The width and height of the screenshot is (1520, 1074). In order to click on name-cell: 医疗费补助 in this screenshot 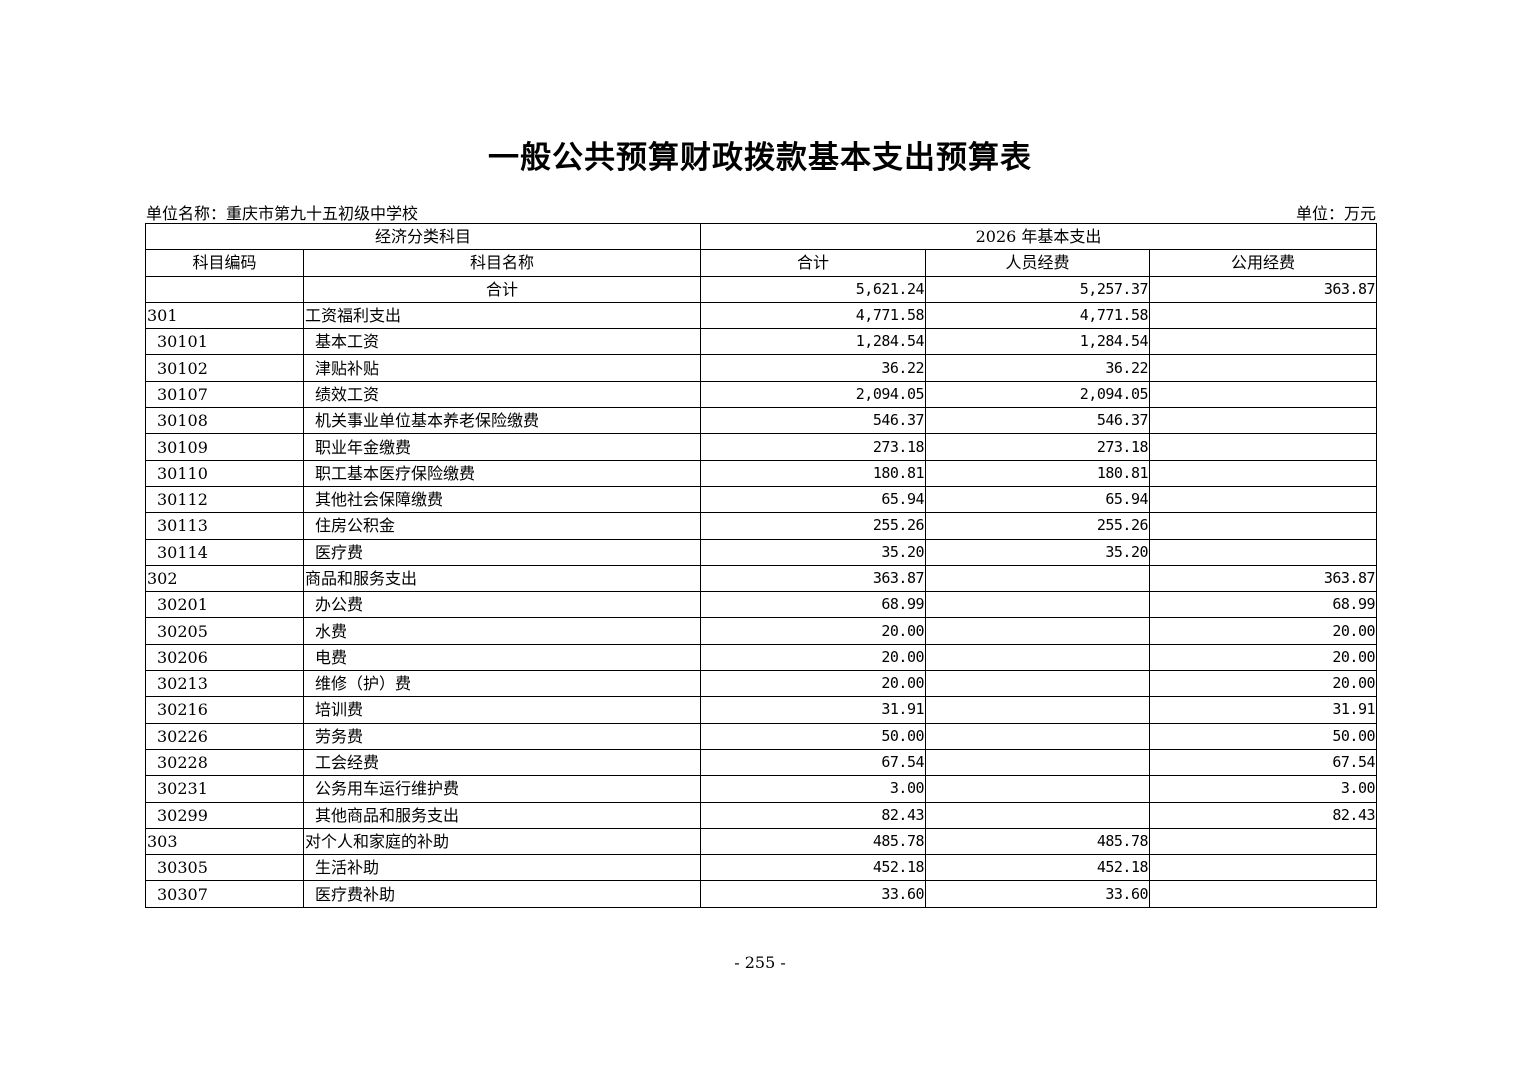, I will do `click(502, 894)`.